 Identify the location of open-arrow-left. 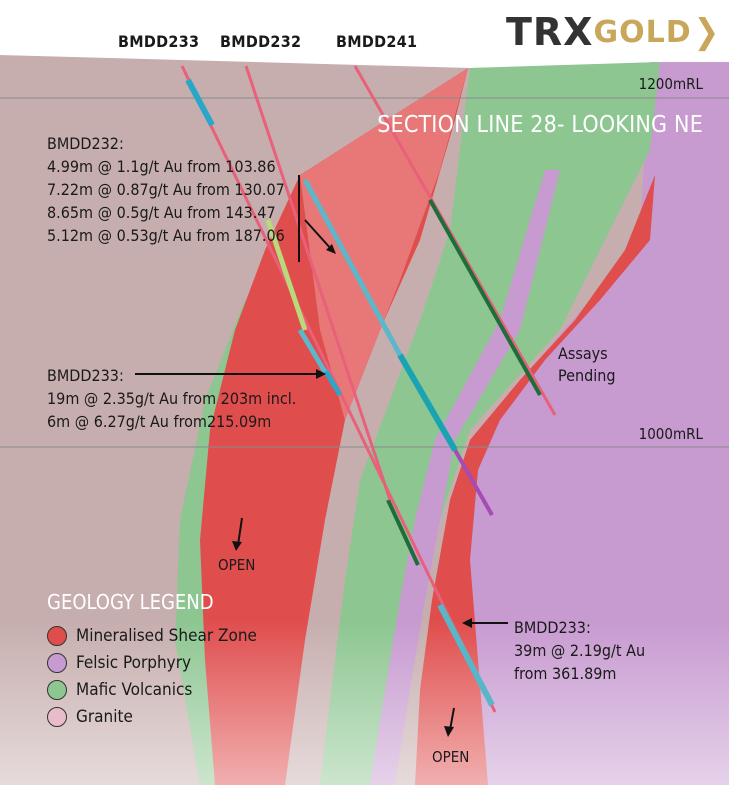
(240, 531).